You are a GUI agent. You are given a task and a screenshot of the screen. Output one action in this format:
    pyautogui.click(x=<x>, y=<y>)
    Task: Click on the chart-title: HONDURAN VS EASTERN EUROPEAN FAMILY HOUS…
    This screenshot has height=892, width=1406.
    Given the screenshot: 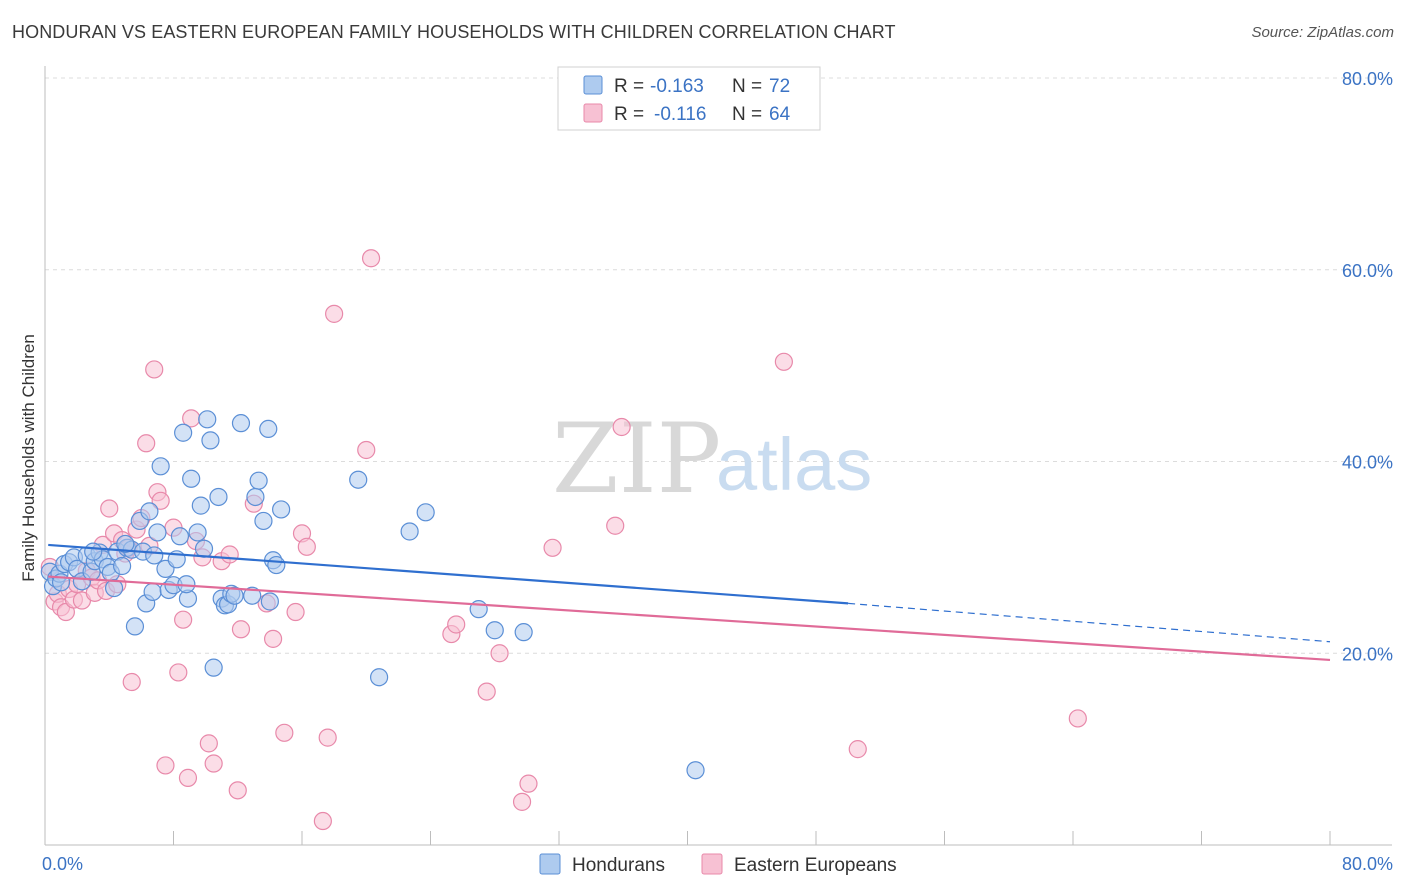 What is the action you would take?
    pyautogui.click(x=454, y=32)
    